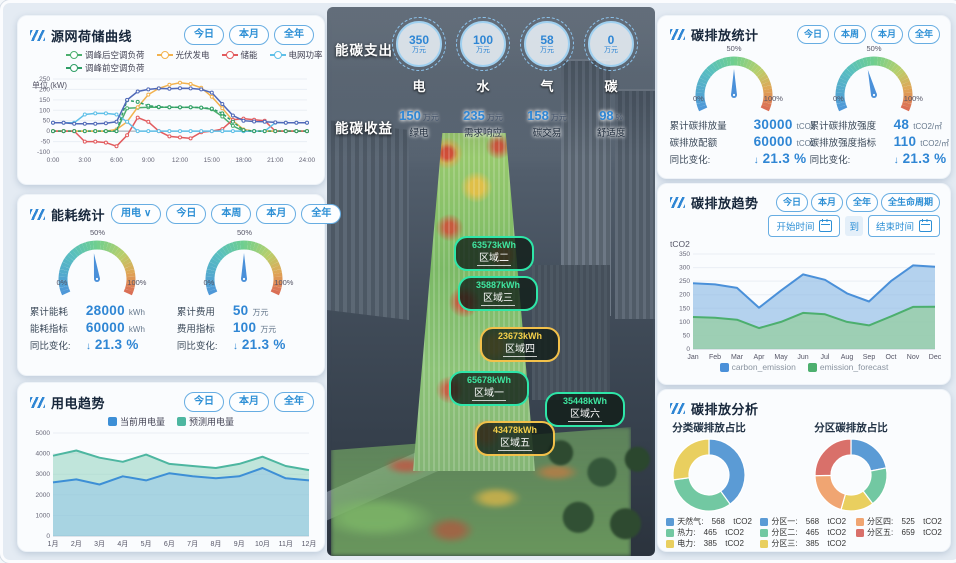 This screenshot has width=956, height=563. What do you see at coordinates (226, 327) in the screenshot?
I see `stat-row: 费用指标 100 万元` at bounding box center [226, 327].